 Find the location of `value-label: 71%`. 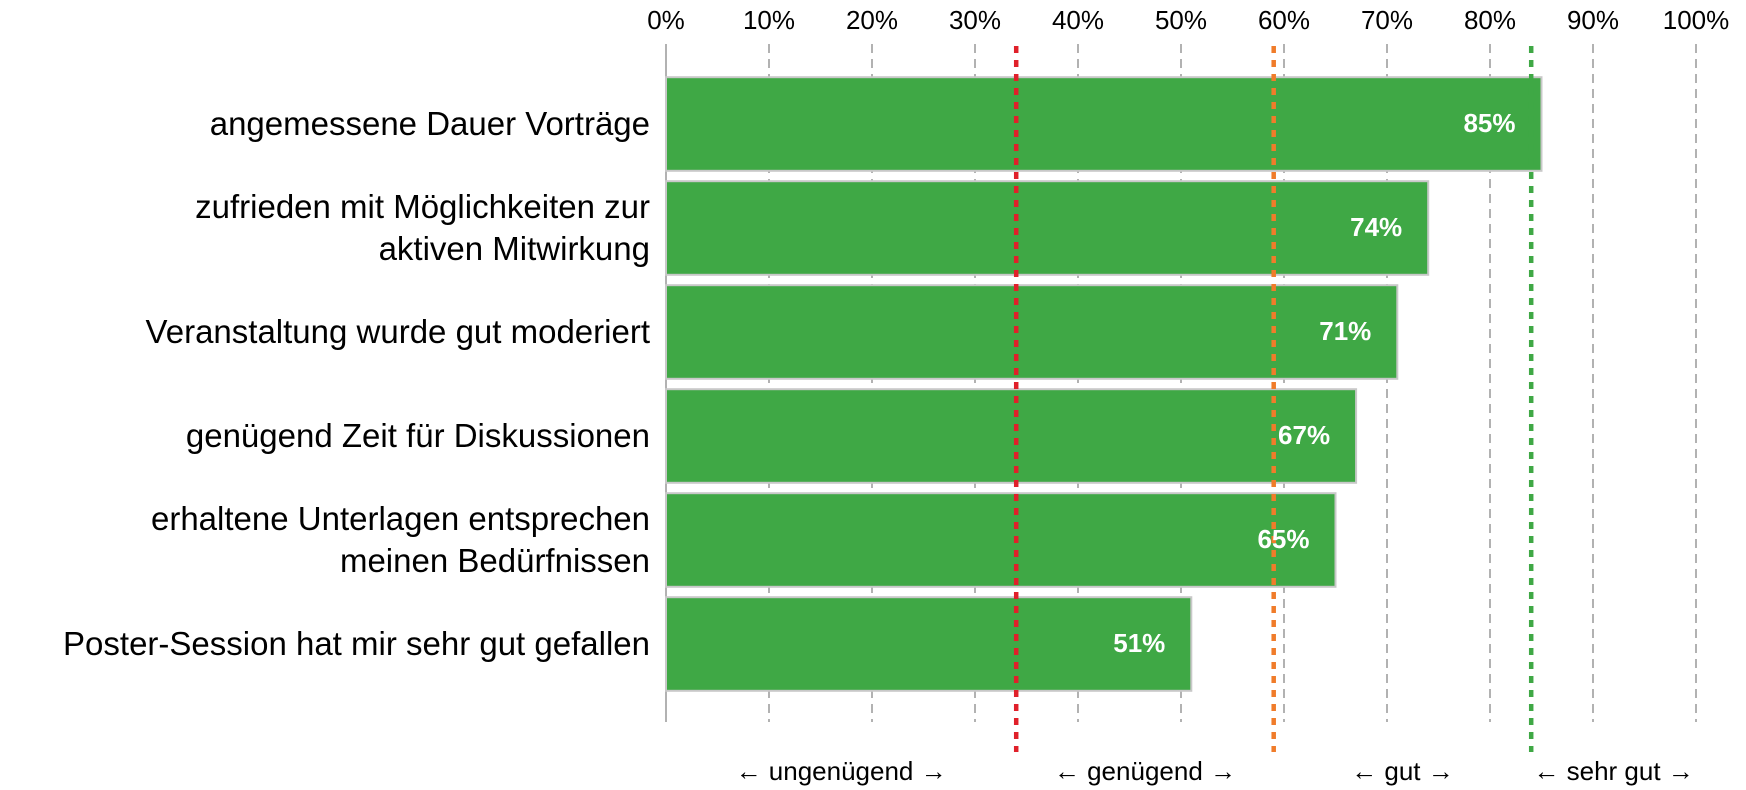

value-label: 71% is located at coordinates (1345, 331).